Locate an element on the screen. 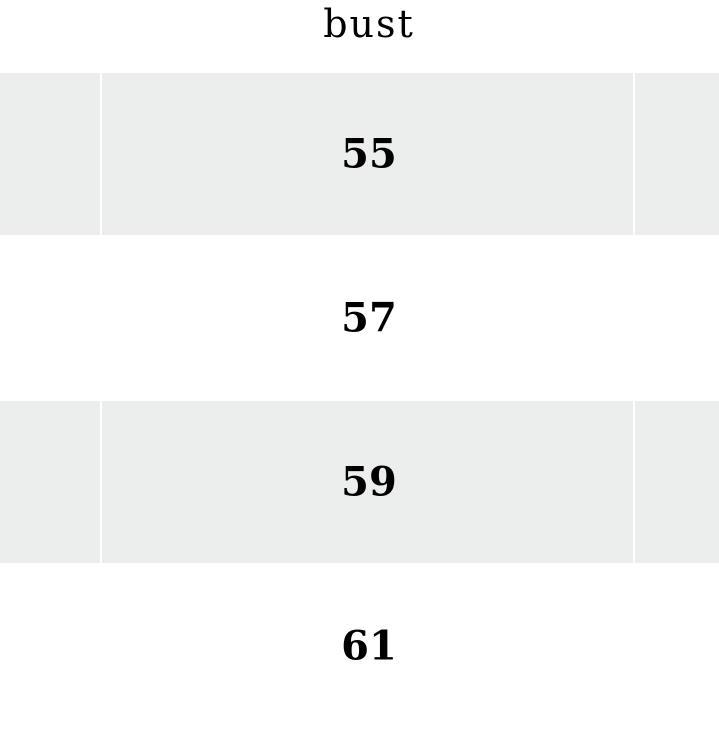 This screenshot has width=719, height=729. column-header-bust: bust is located at coordinates (369, 24).